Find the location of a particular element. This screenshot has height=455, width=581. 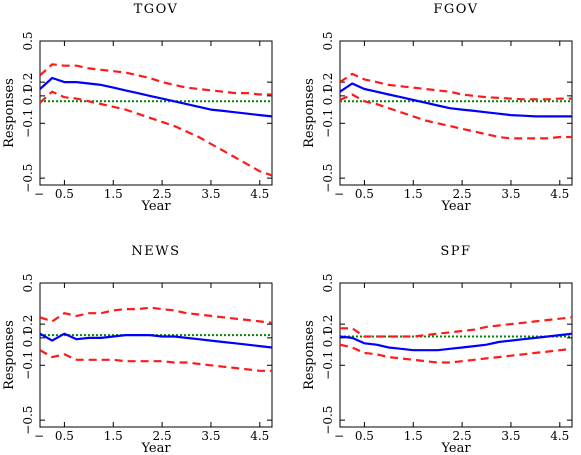

chart-title: FGOV is located at coordinates (455, 9).